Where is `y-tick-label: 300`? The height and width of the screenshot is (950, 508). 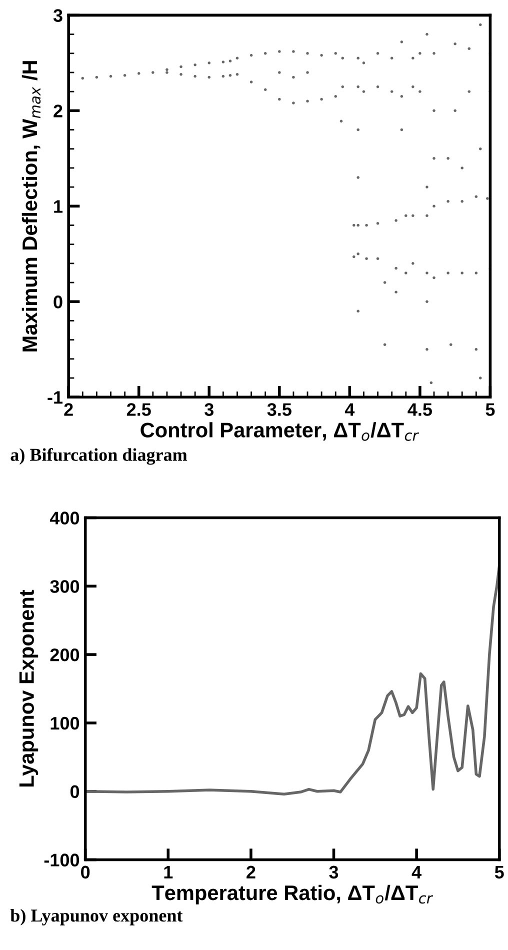 y-tick-label: 300 is located at coordinates (65, 586).